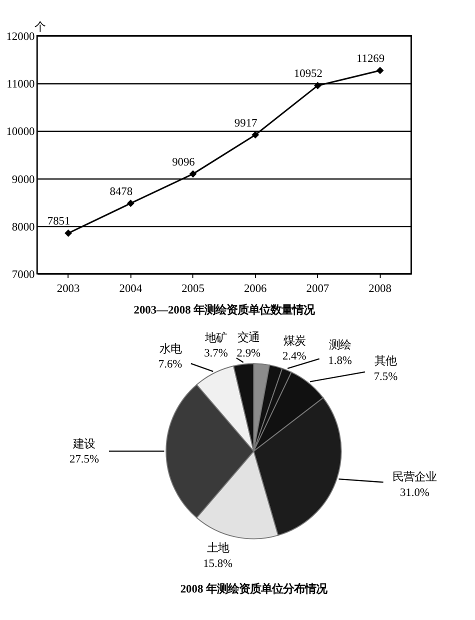 The width and height of the screenshot is (475, 620). What do you see at coordinates (415, 492) in the screenshot?
I see `data-label: 31.0%` at bounding box center [415, 492].